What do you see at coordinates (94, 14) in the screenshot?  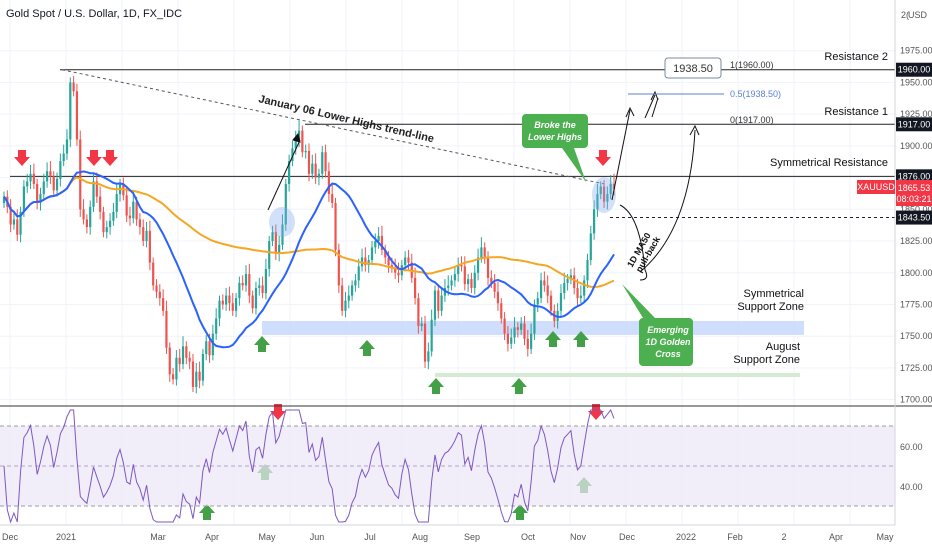 I see `chart-title: Gold Spot / U.S. Dollar, 1D, FX_IDC` at bounding box center [94, 14].